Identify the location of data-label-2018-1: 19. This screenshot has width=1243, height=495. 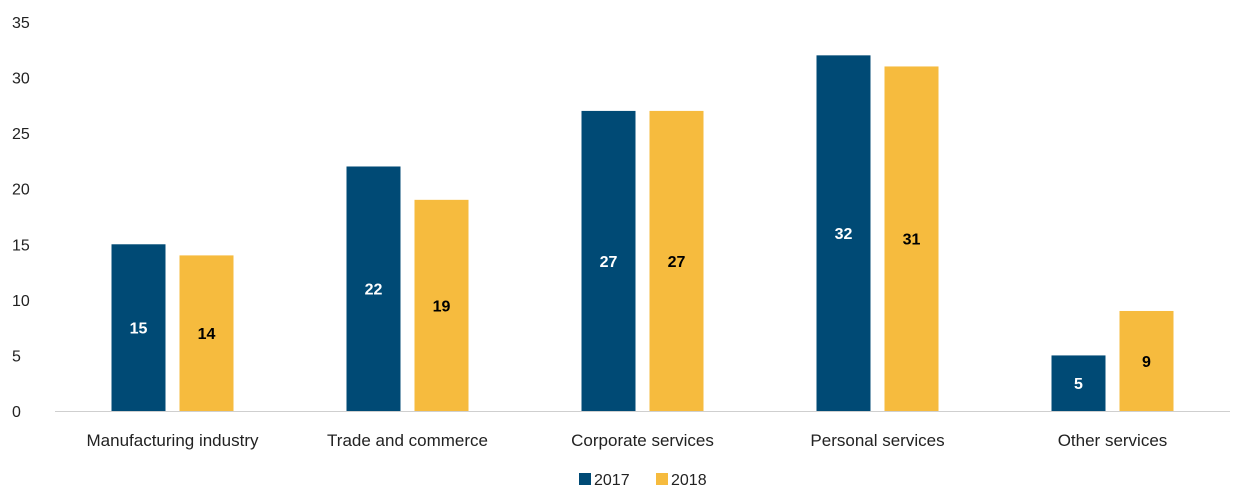
(442, 306).